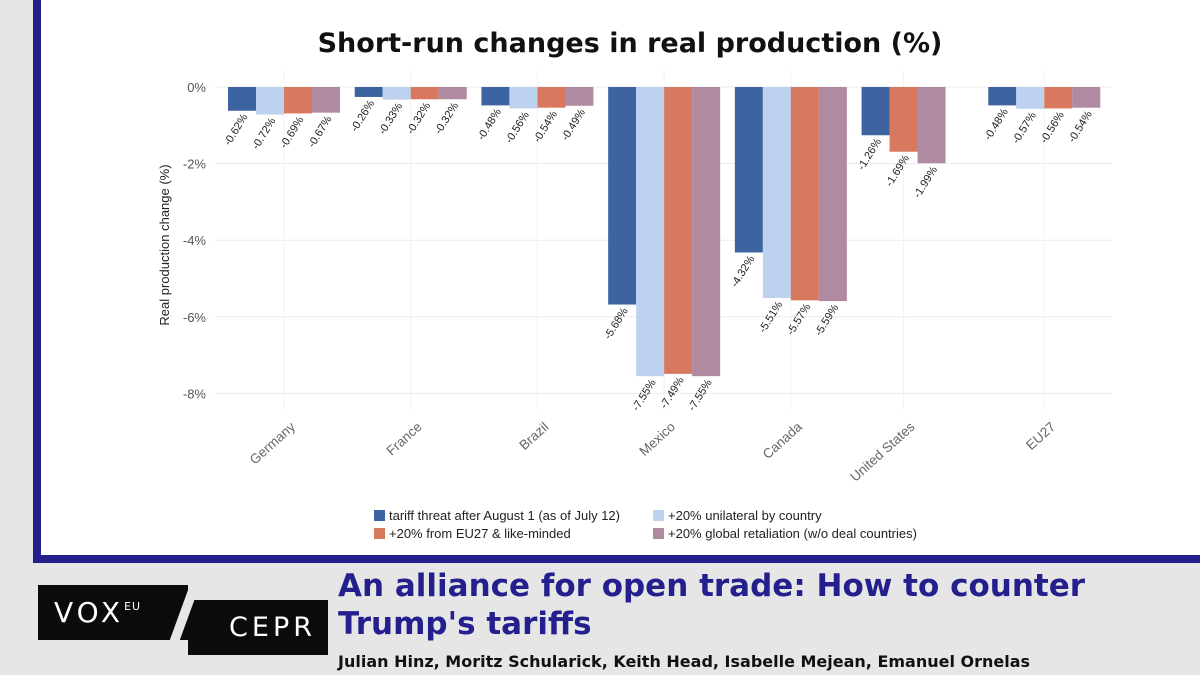 The height and width of the screenshot is (675, 1200). Describe the element at coordinates (630, 43) in the screenshot. I see `chart-title: Short-run changes in real production (%)` at that location.